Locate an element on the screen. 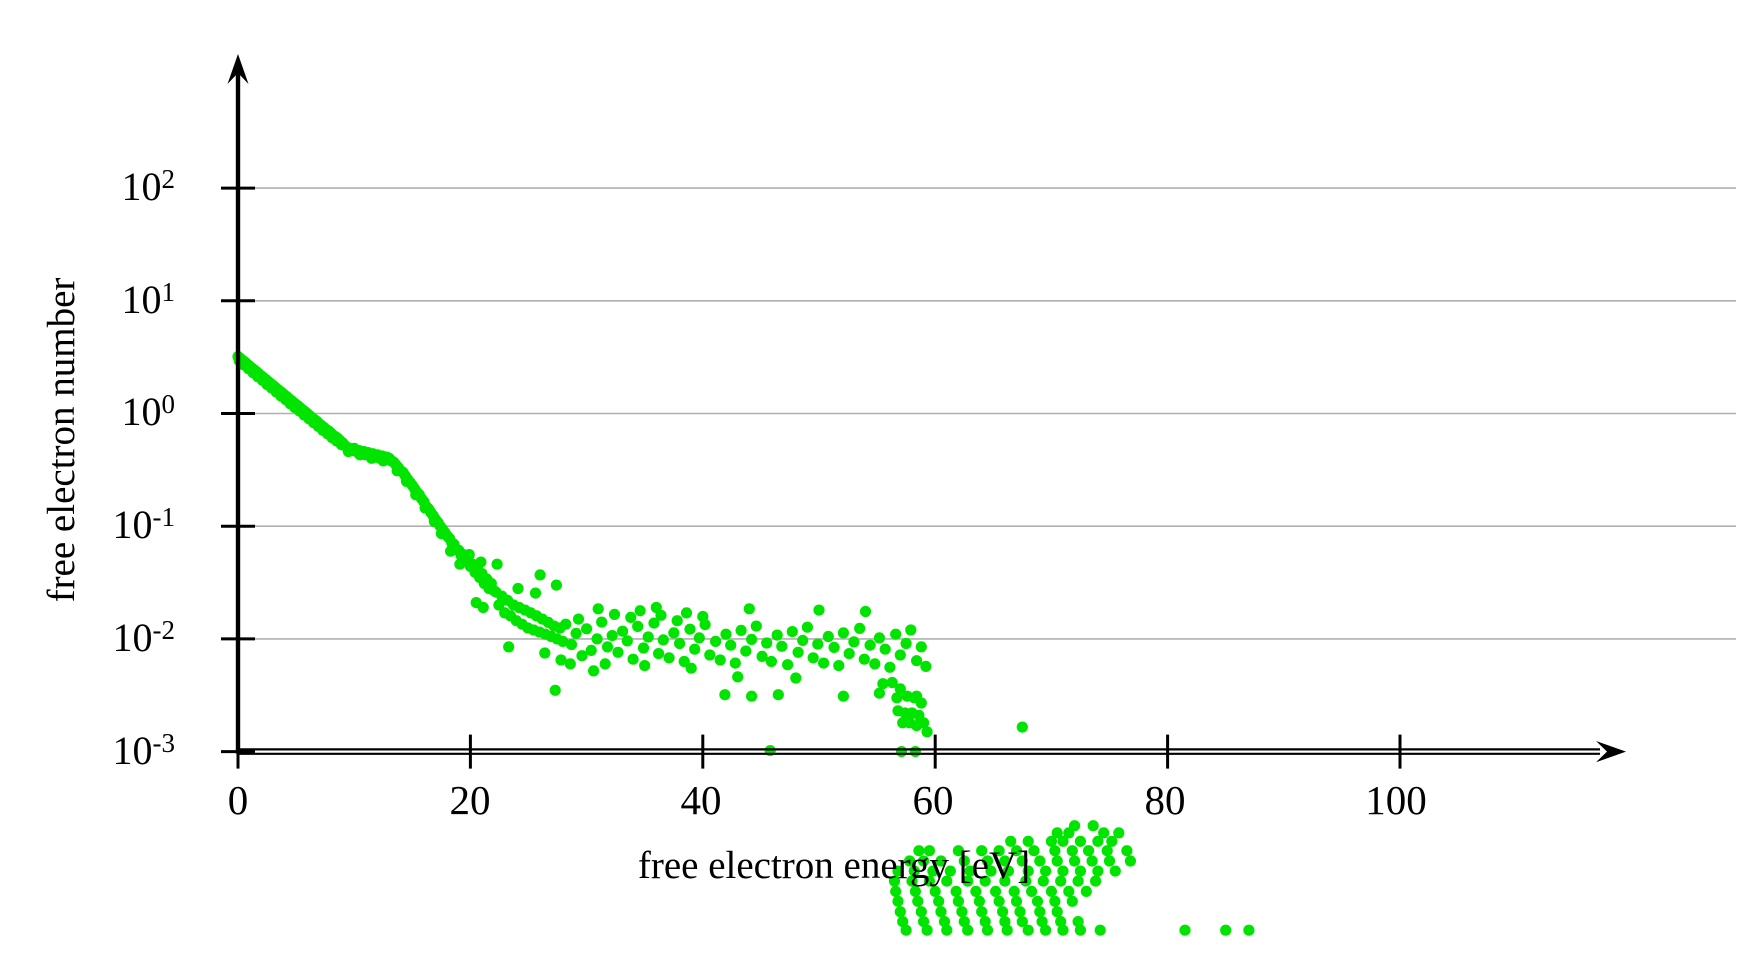  x-axis-arrow-icon is located at coordinates (1611, 752).